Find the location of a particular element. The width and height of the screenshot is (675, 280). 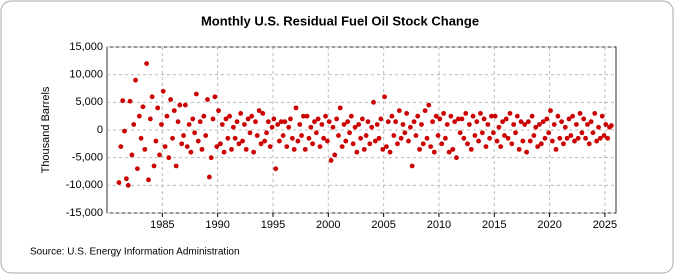

x-tick-label: 2025 is located at coordinates (605, 225).